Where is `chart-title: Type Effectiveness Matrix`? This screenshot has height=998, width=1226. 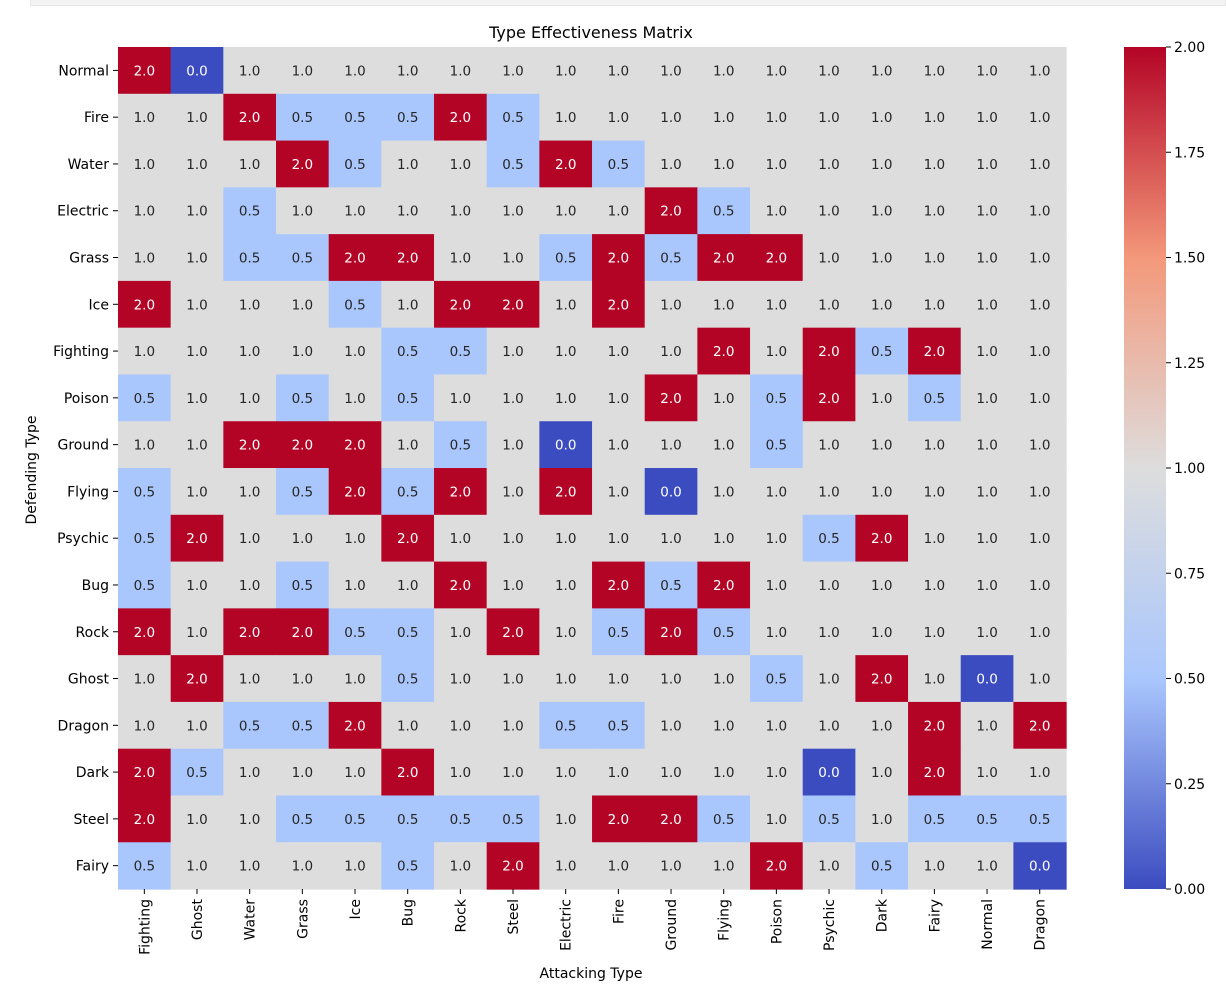
chart-title: Type Effectiveness Matrix is located at coordinates (590, 32).